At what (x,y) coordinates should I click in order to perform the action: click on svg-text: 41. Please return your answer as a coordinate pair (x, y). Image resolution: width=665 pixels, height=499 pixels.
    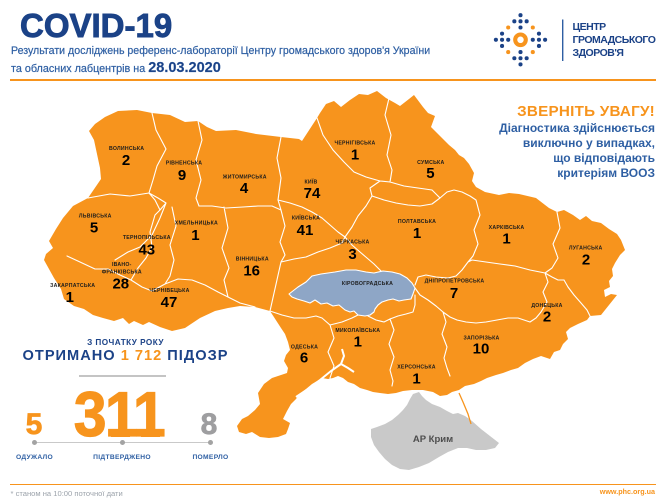
    Looking at the image, I should click on (305, 230).